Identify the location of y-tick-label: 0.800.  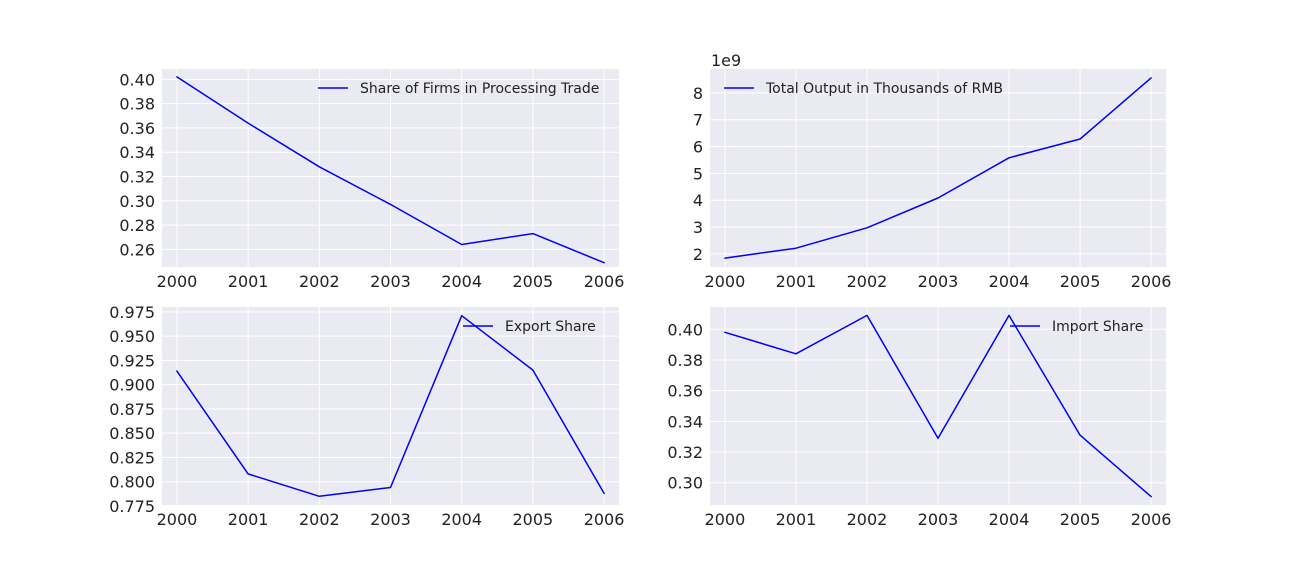
(132, 482).